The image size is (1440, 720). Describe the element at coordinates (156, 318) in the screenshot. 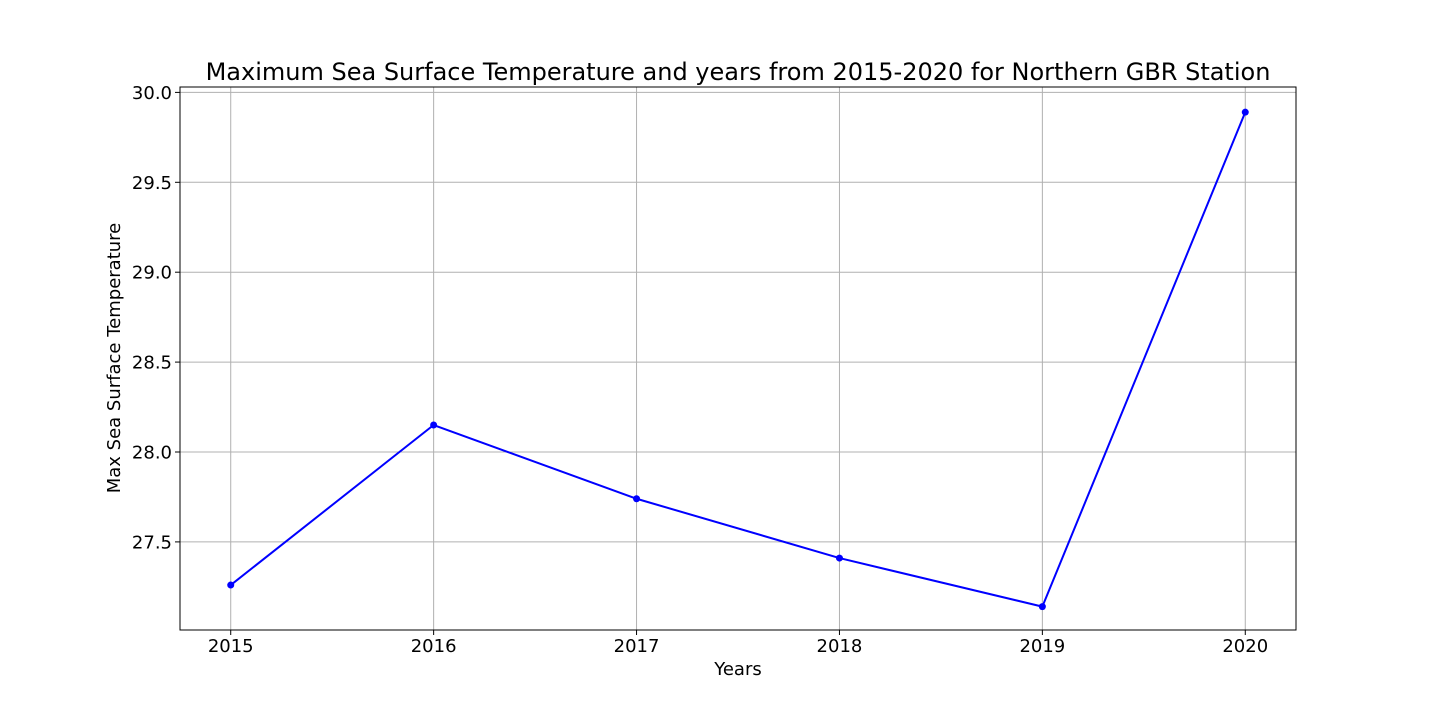

I see `y-axis: 27.5 28.0 28.5 29.0 29.5 30.0` at that location.